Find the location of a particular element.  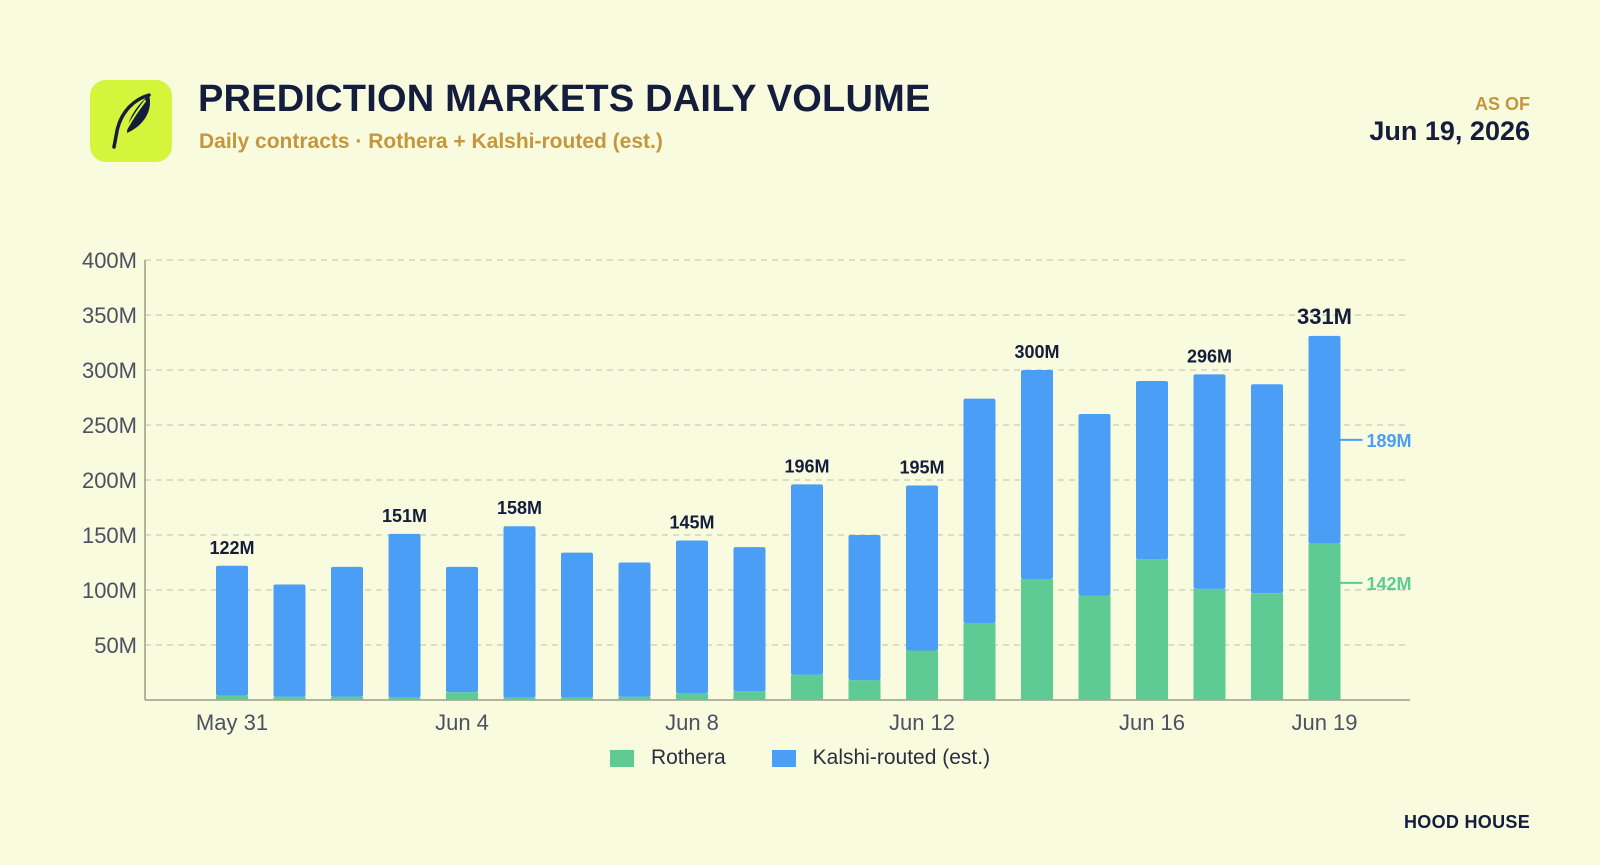

as-of-date: Jun 19, 2026 is located at coordinates (1449, 131).